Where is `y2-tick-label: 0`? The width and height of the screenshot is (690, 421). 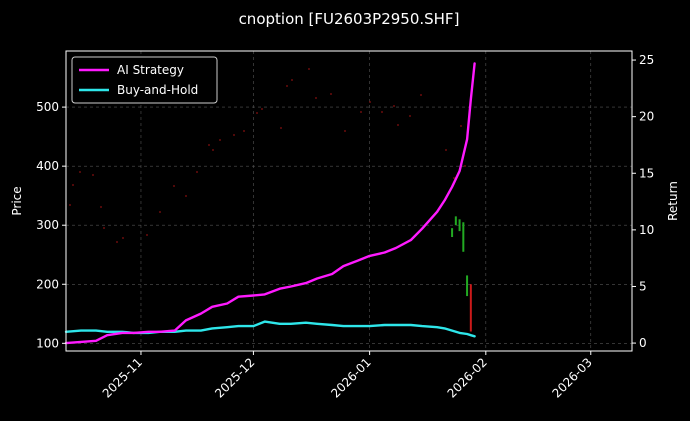
y2-tick-label: 0 is located at coordinates (643, 343).